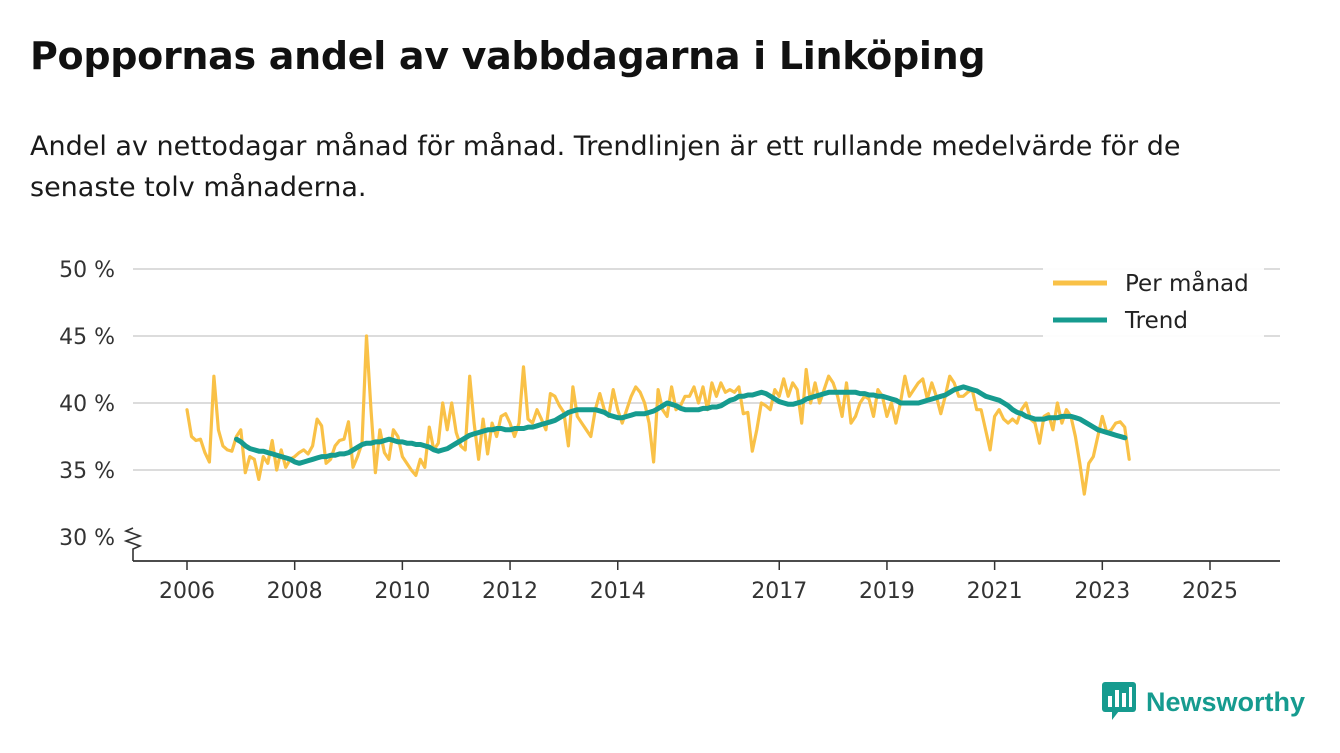 The height and width of the screenshot is (753, 1340). Describe the element at coordinates (295, 591) in the screenshot. I see `x-tick-label: 2008` at that location.